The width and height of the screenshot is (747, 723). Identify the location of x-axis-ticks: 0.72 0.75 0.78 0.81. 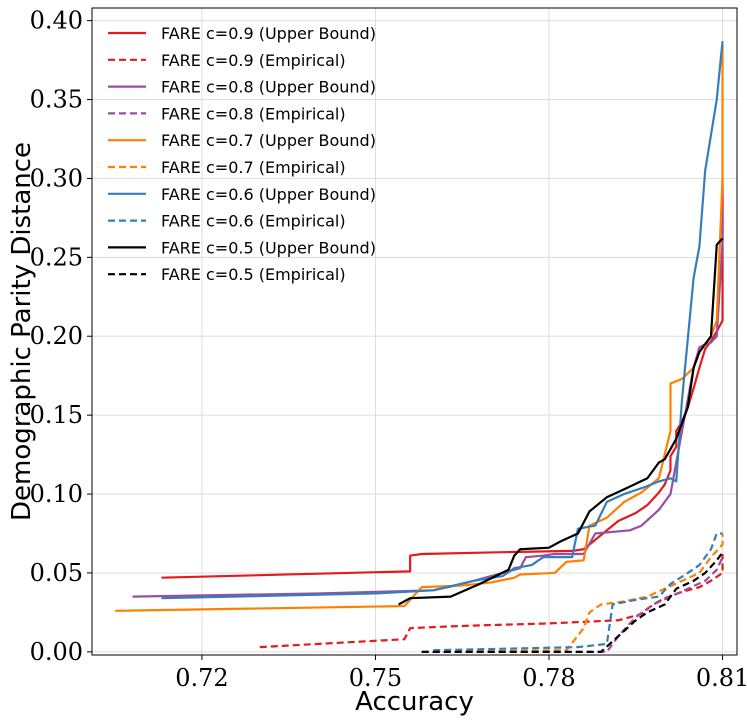
(461, 673).